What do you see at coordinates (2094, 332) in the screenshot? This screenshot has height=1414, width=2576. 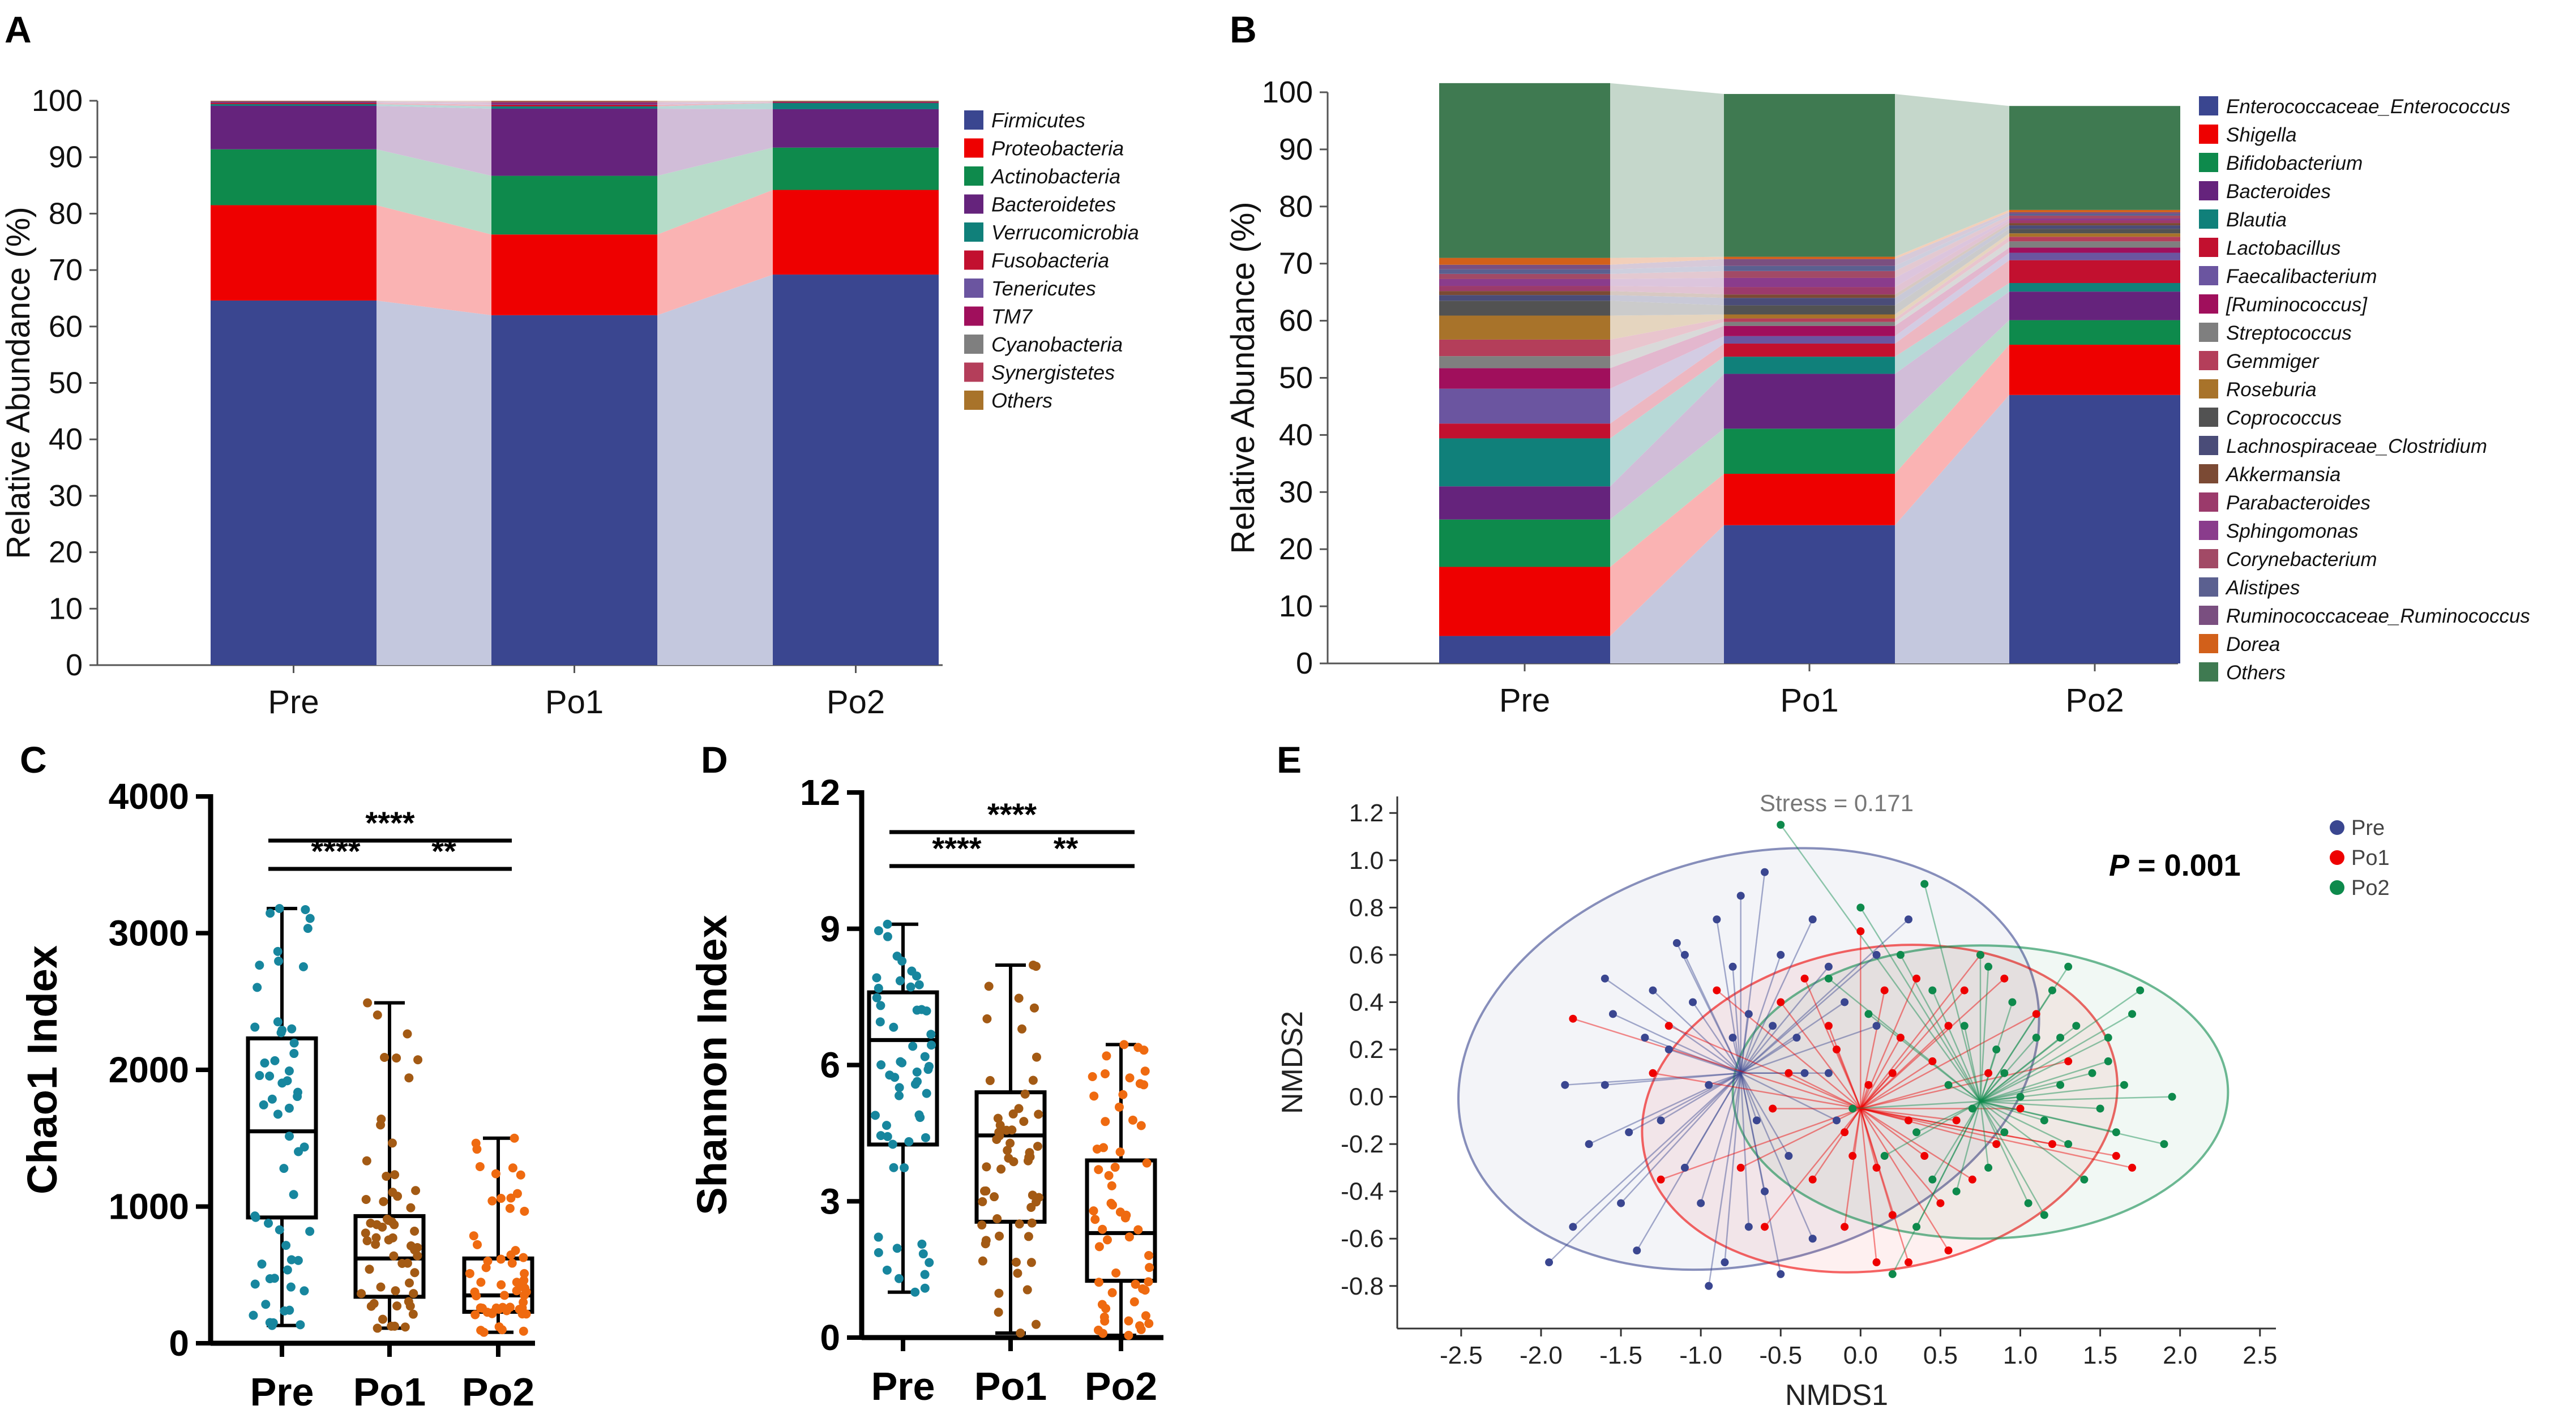 I see `bar-po2-bifidobacterium` at bounding box center [2094, 332].